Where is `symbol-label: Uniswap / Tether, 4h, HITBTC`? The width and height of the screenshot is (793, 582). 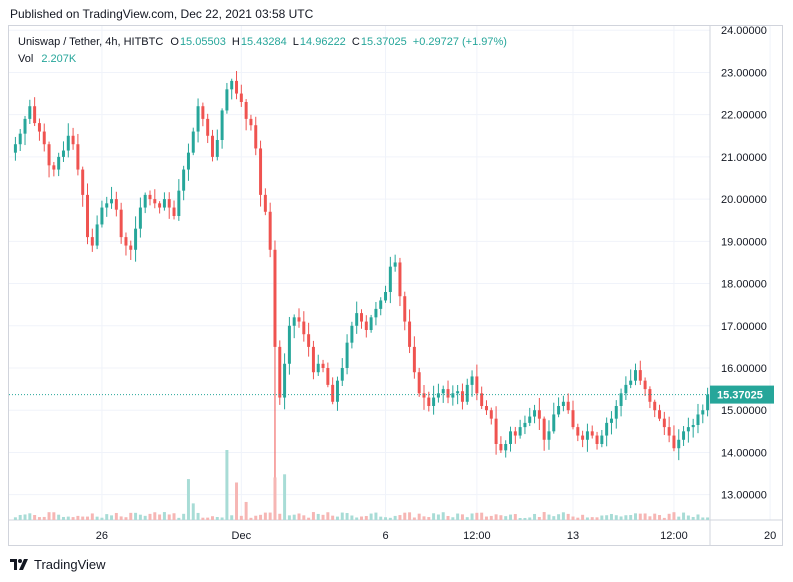
symbol-label: Uniswap / Tether, 4h, HITBTC is located at coordinates (91, 42).